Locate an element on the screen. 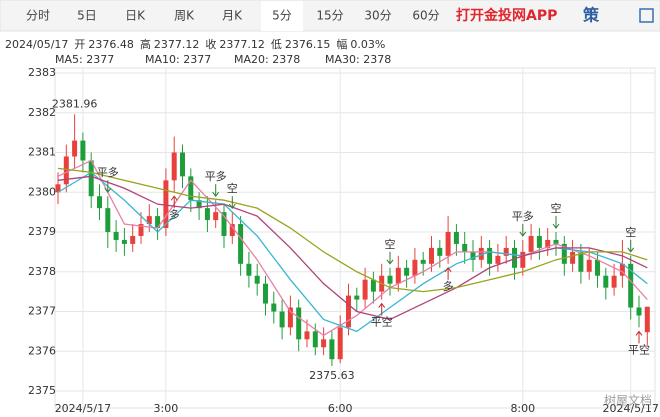 This screenshot has width=660, height=417. tab-selected-bg is located at coordinates (282, 16).